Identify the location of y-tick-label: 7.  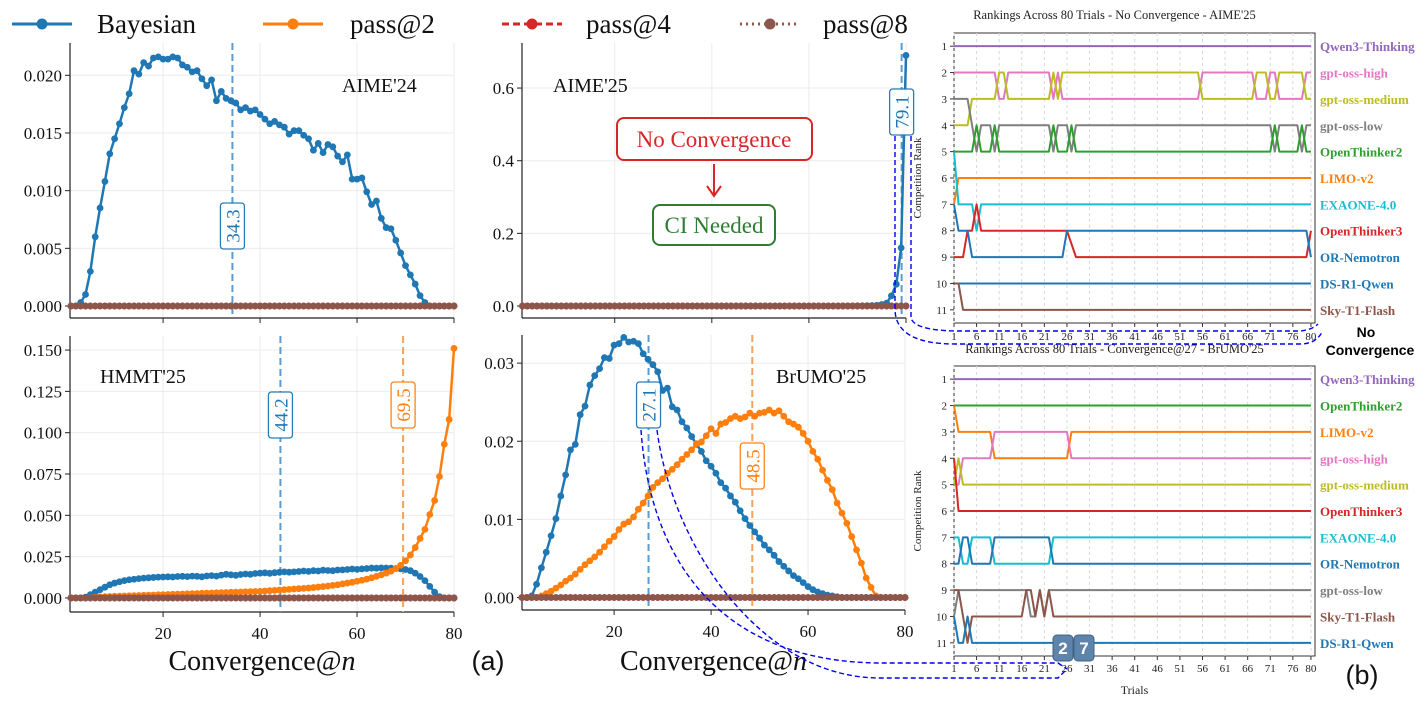
(945, 205).